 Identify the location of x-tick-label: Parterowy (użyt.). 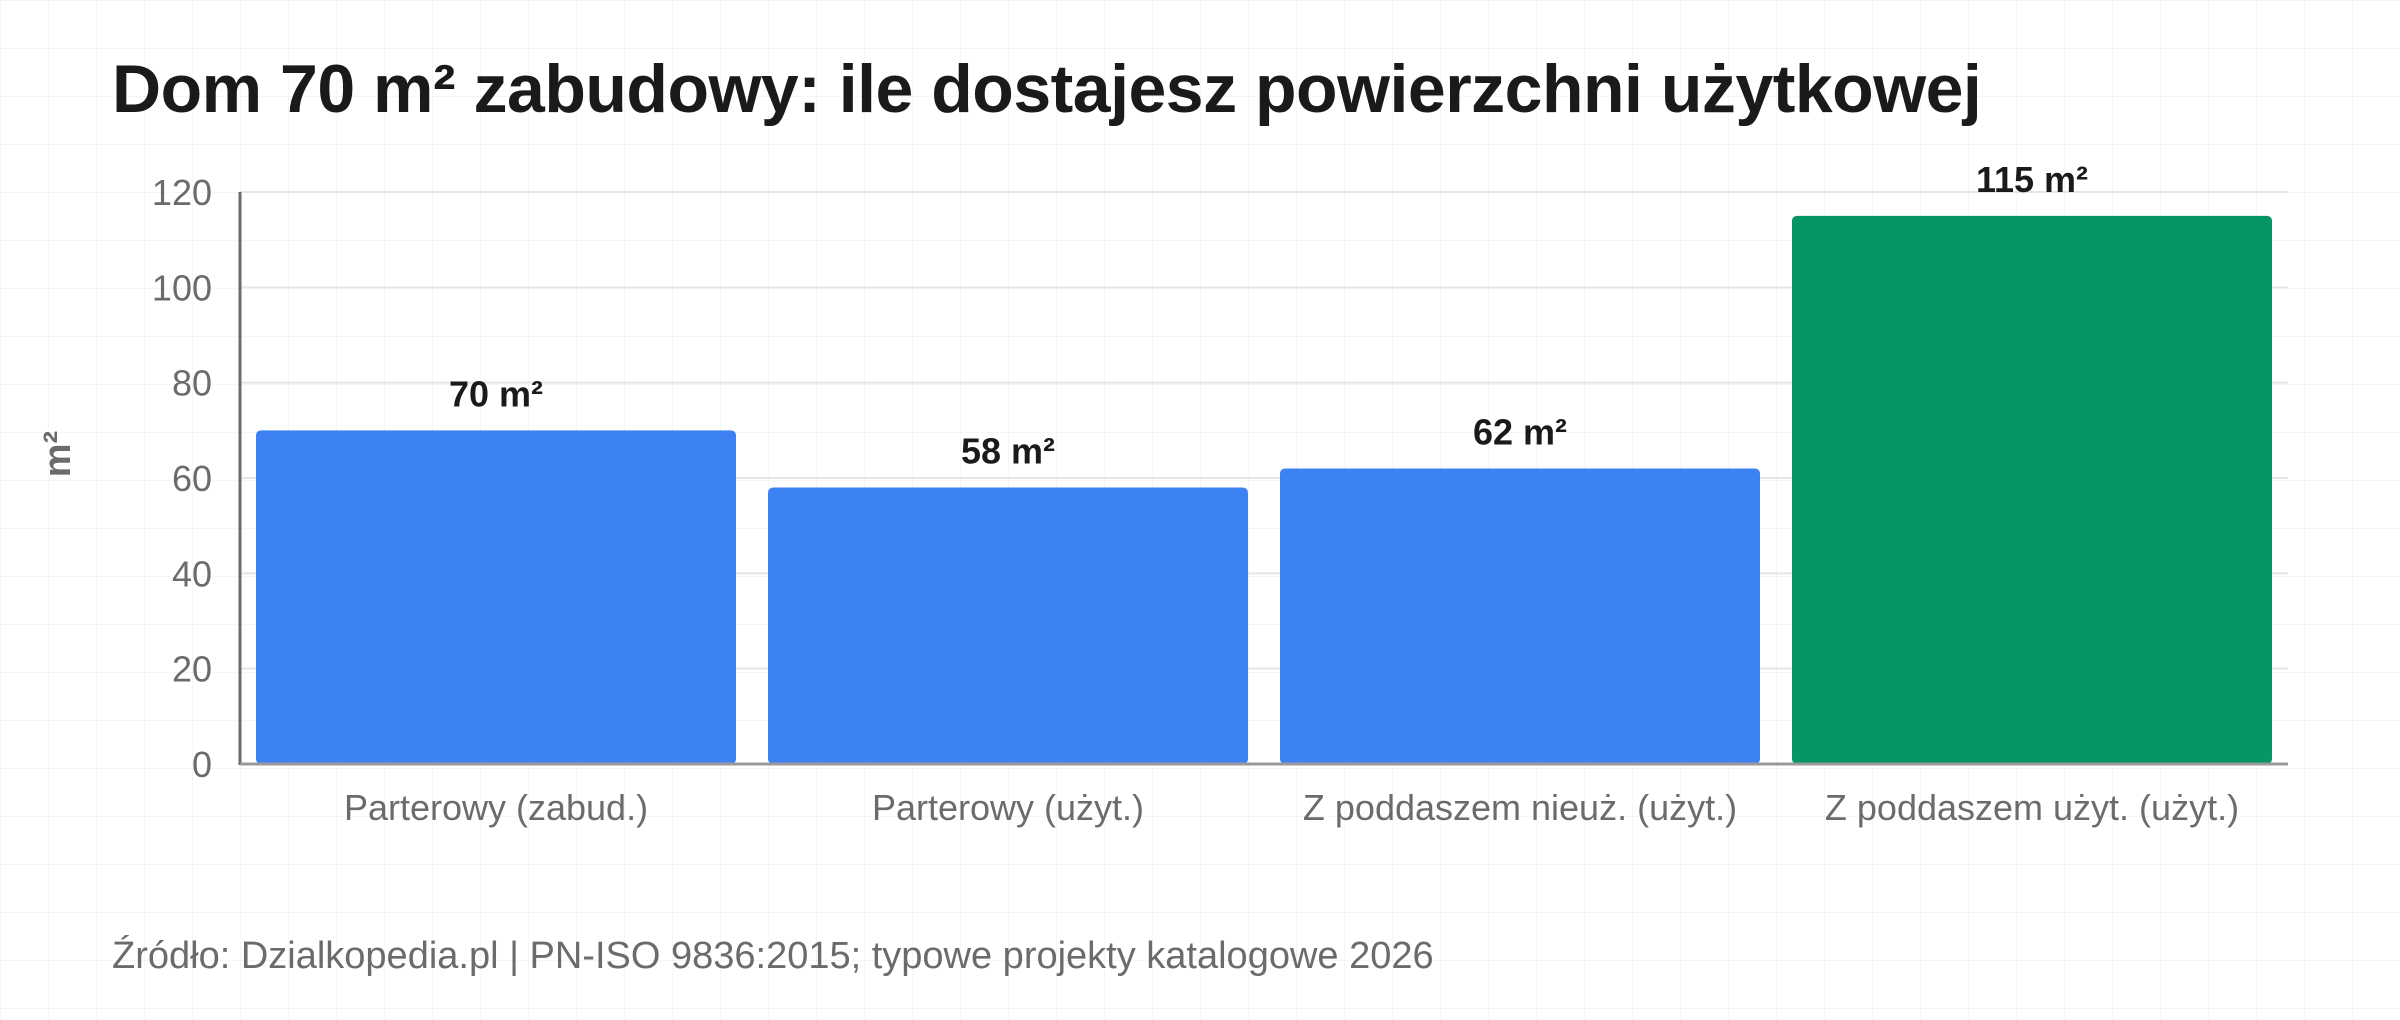
(1008, 807).